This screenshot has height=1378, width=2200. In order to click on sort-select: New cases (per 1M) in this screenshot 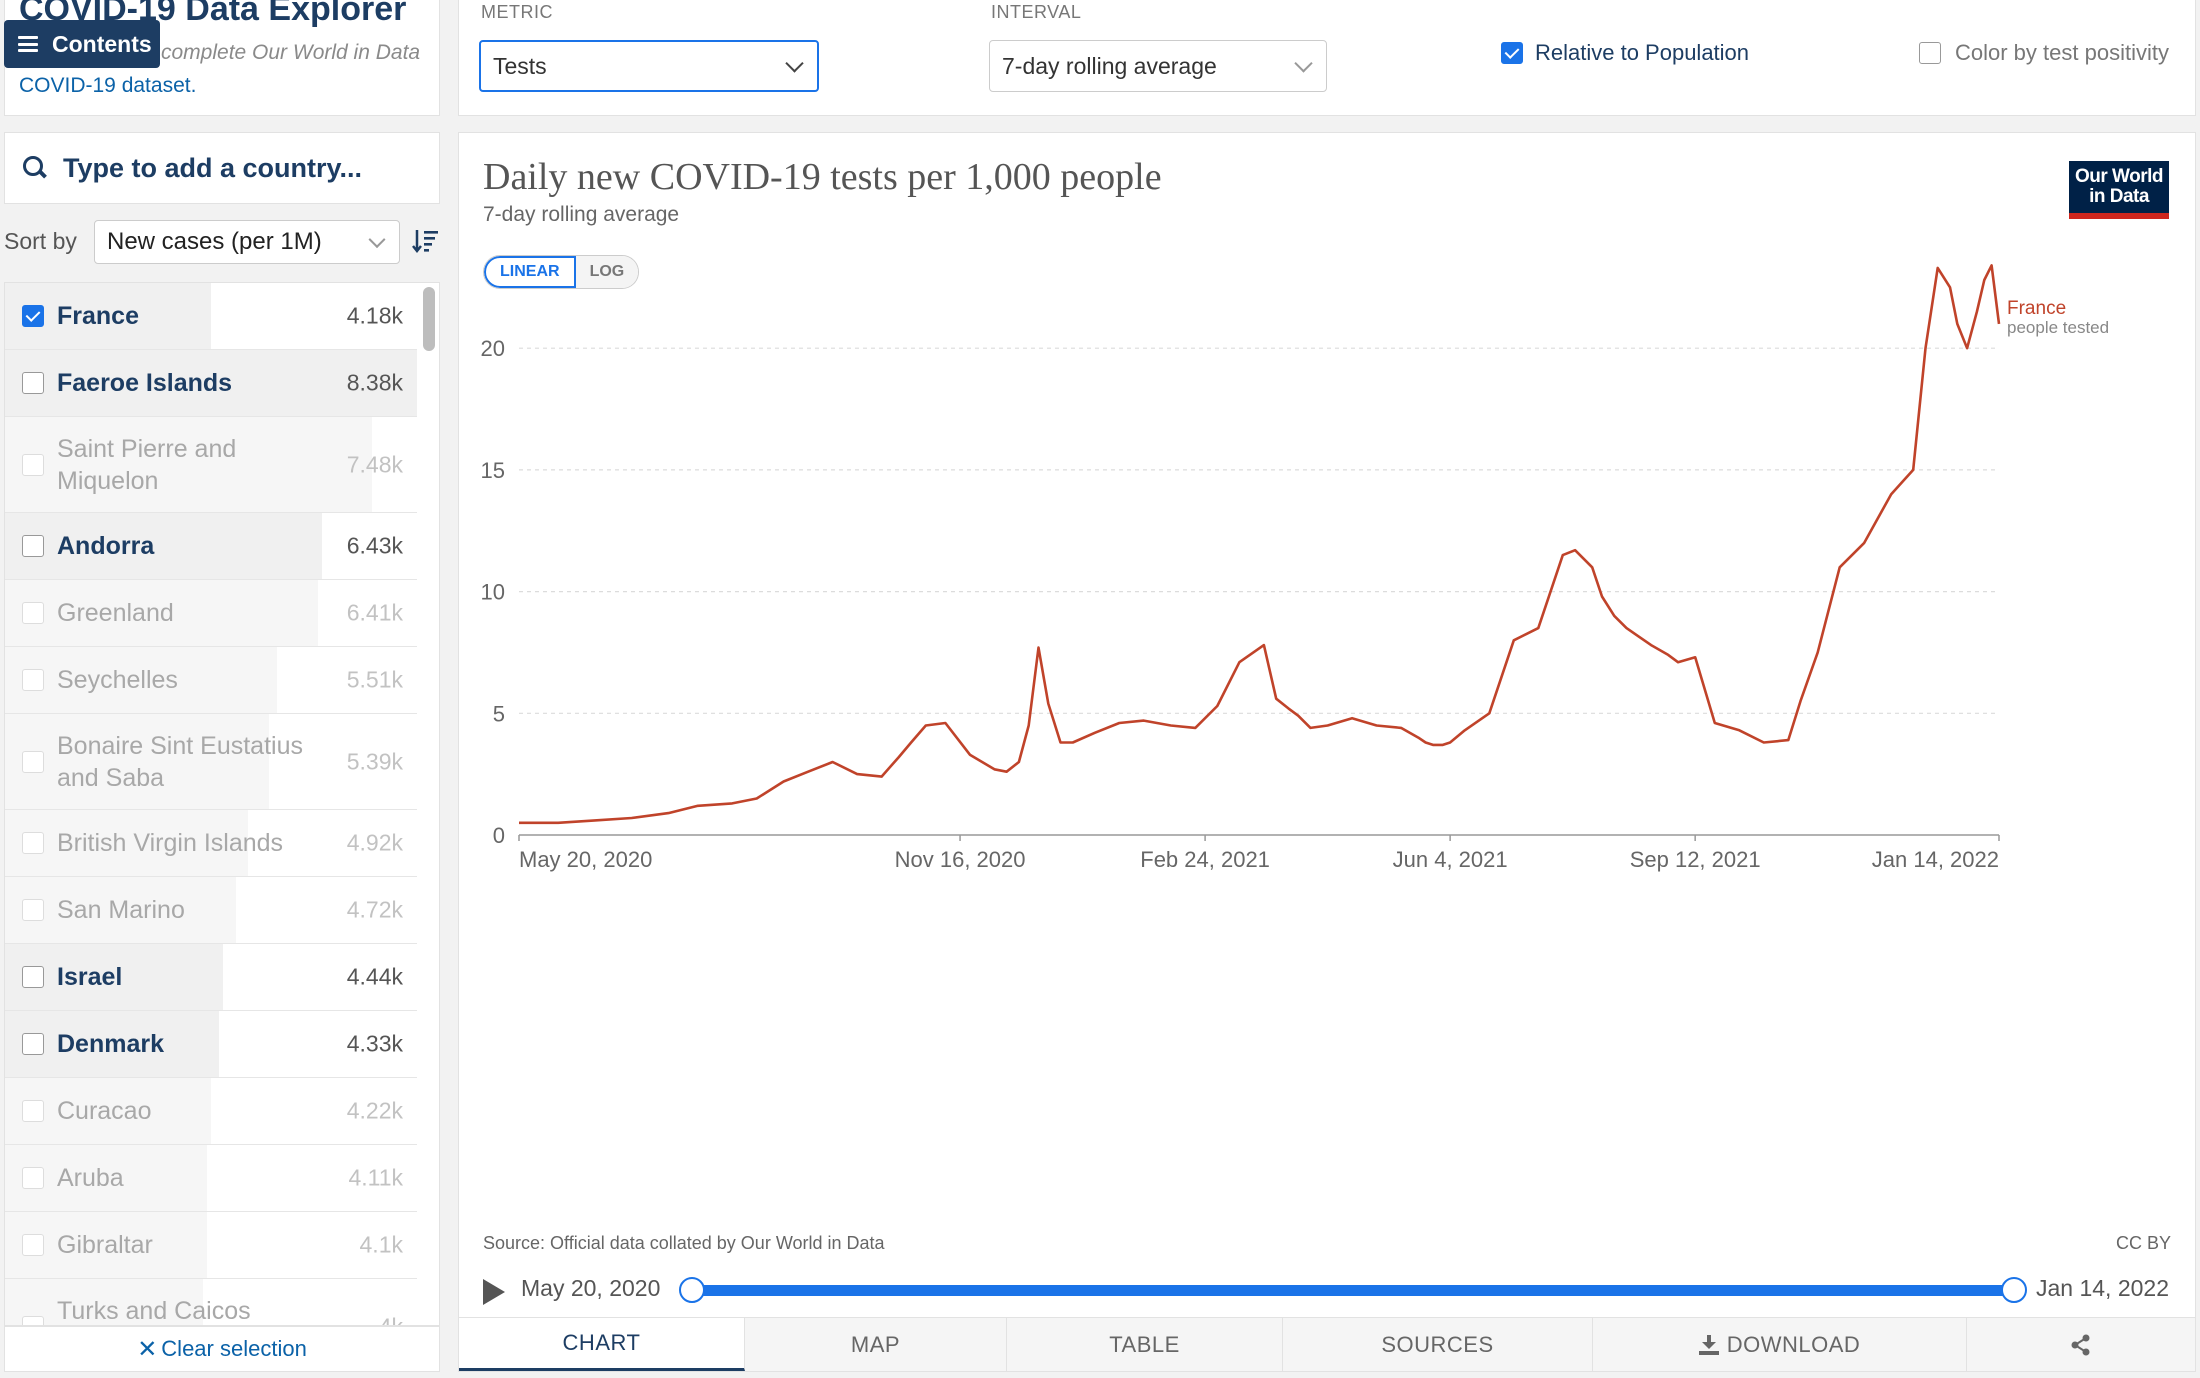, I will do `click(247, 242)`.